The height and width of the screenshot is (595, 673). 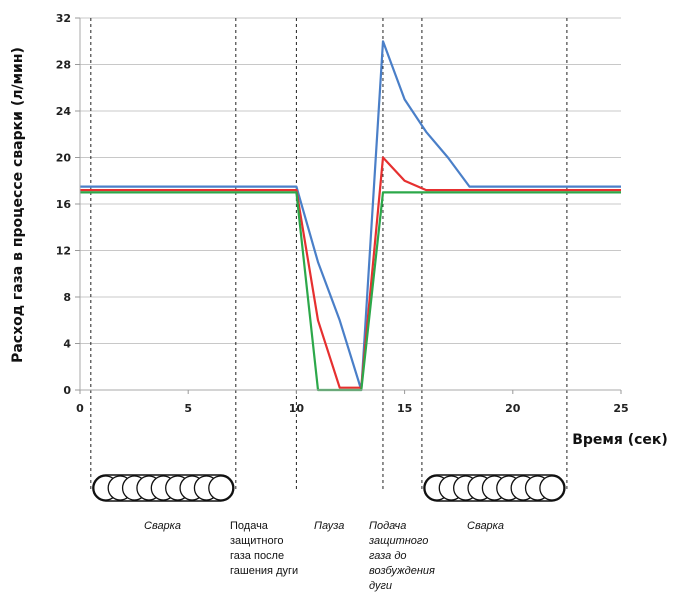 I want to click on phase-postflow-line-2: защитного, so click(x=256, y=541).